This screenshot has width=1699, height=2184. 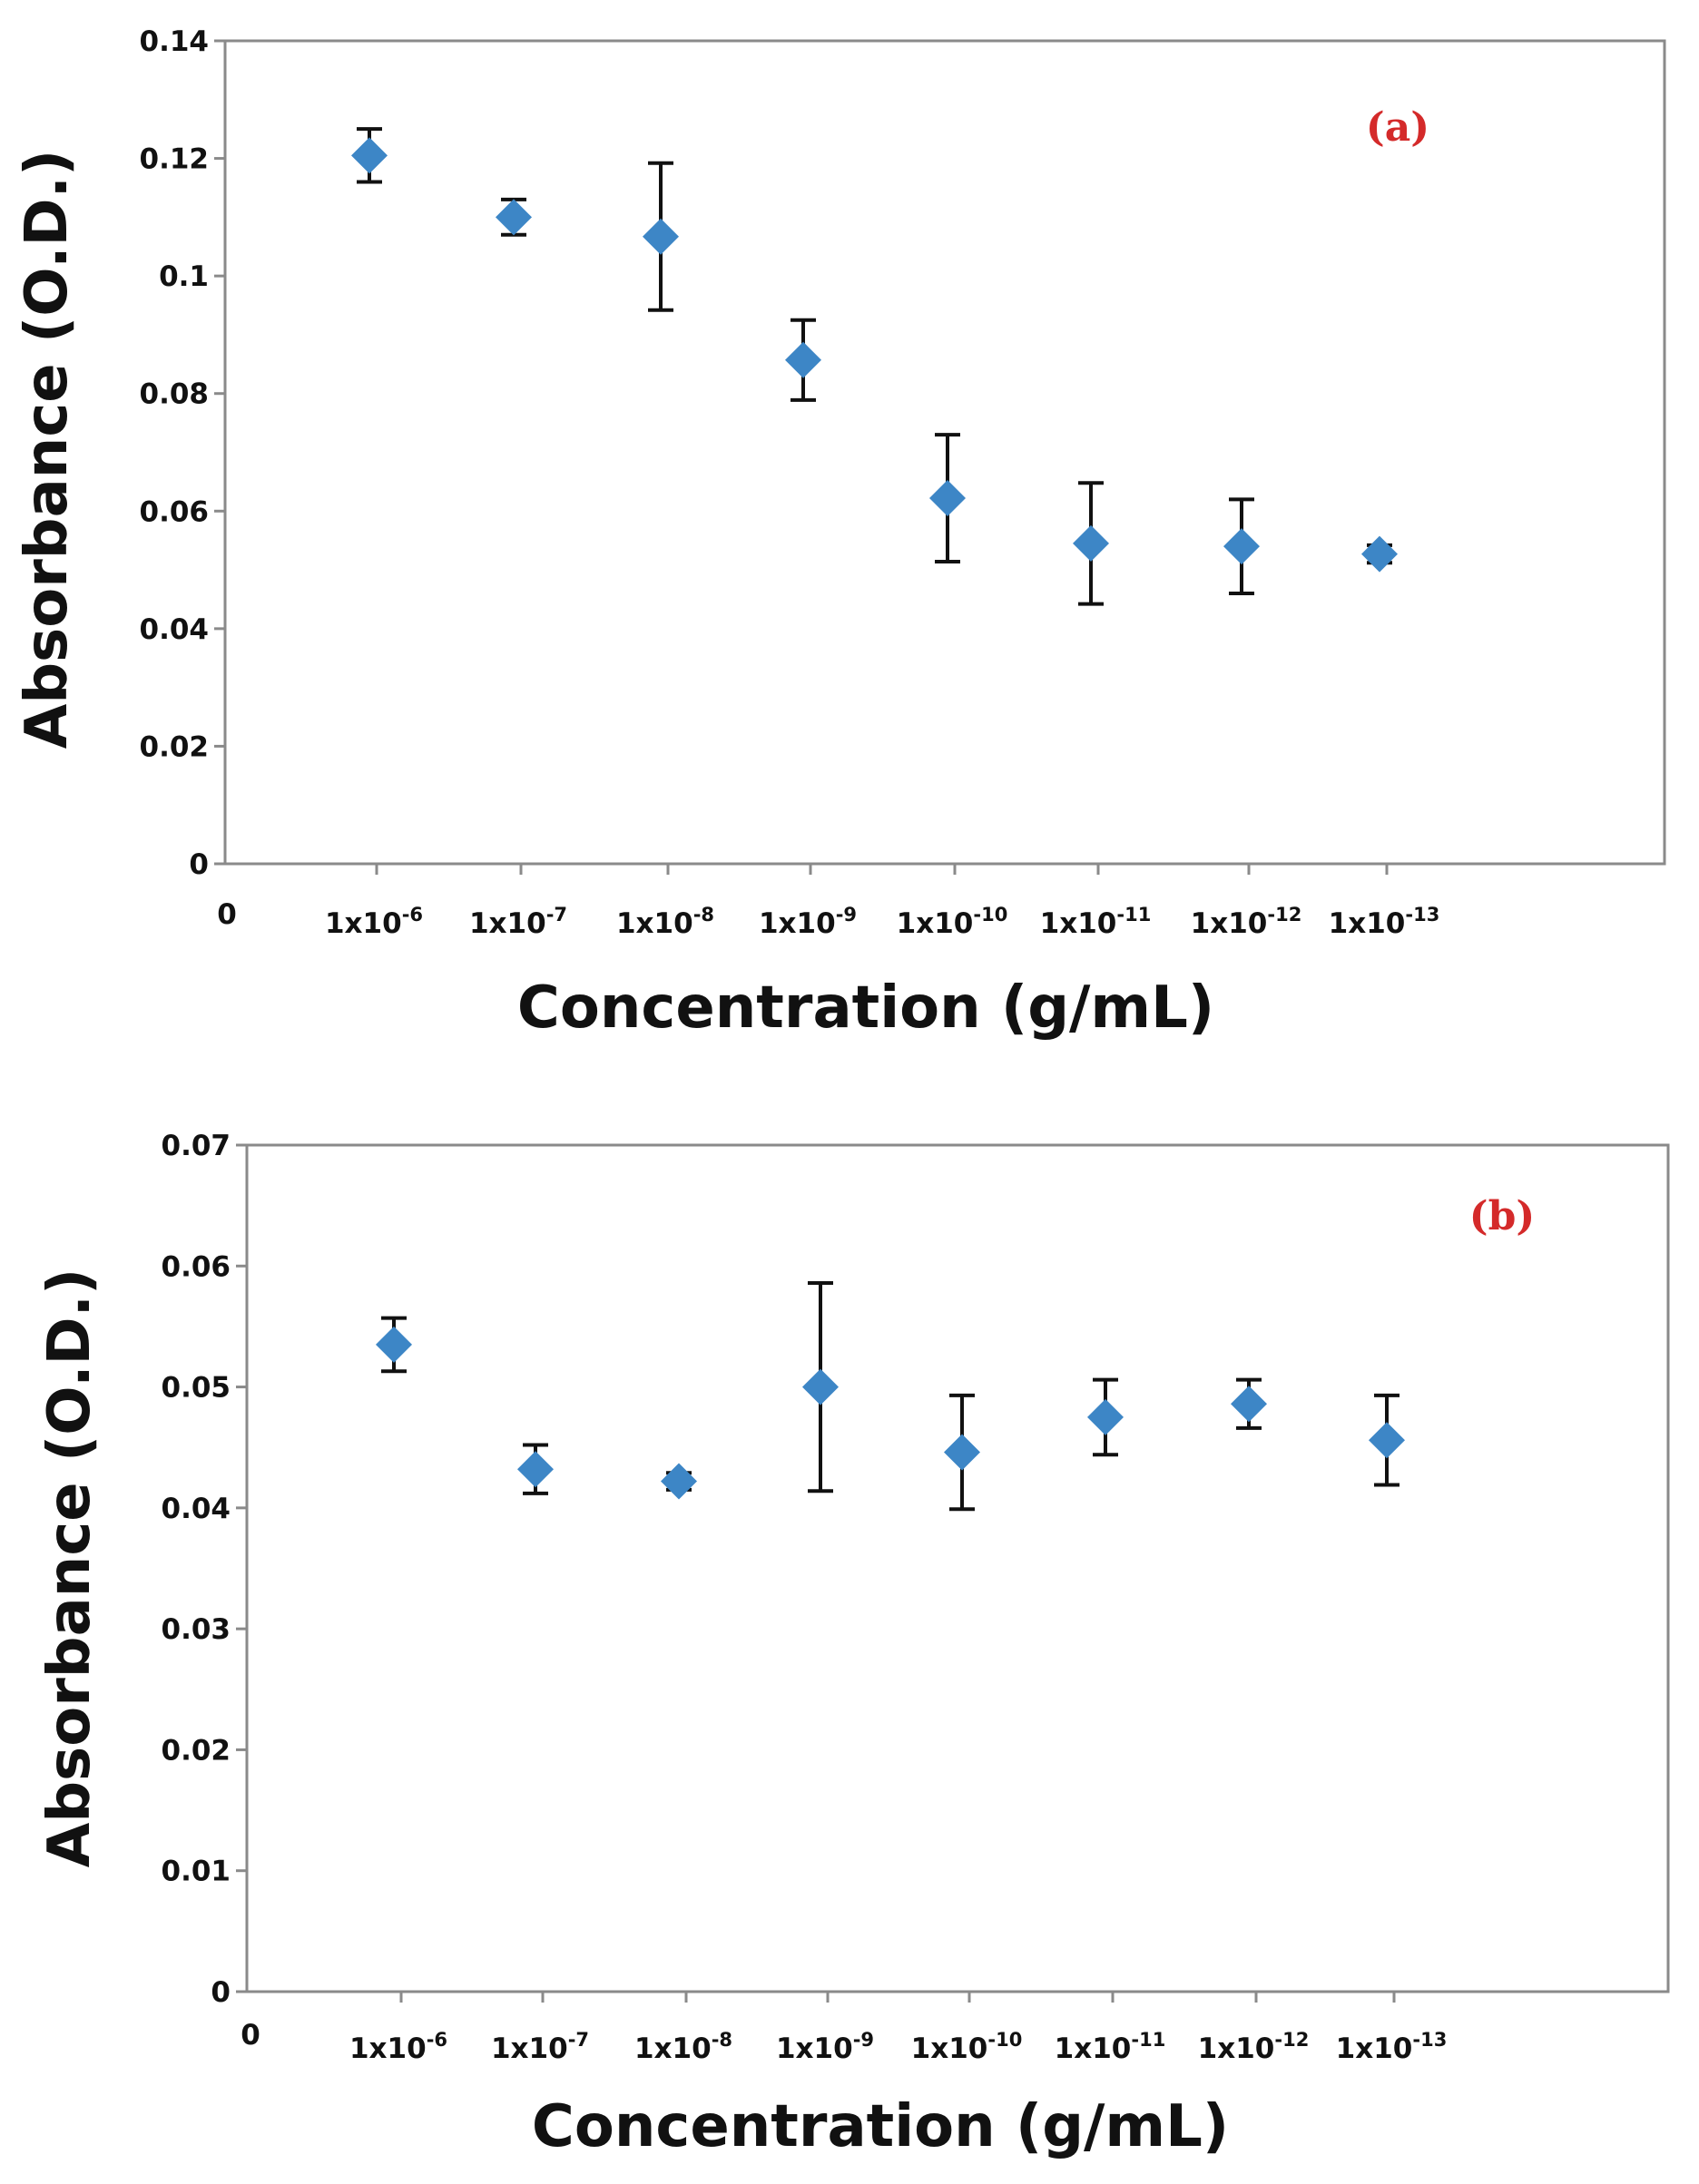 I want to click on y-tick-label: 0.14, so click(x=175, y=42).